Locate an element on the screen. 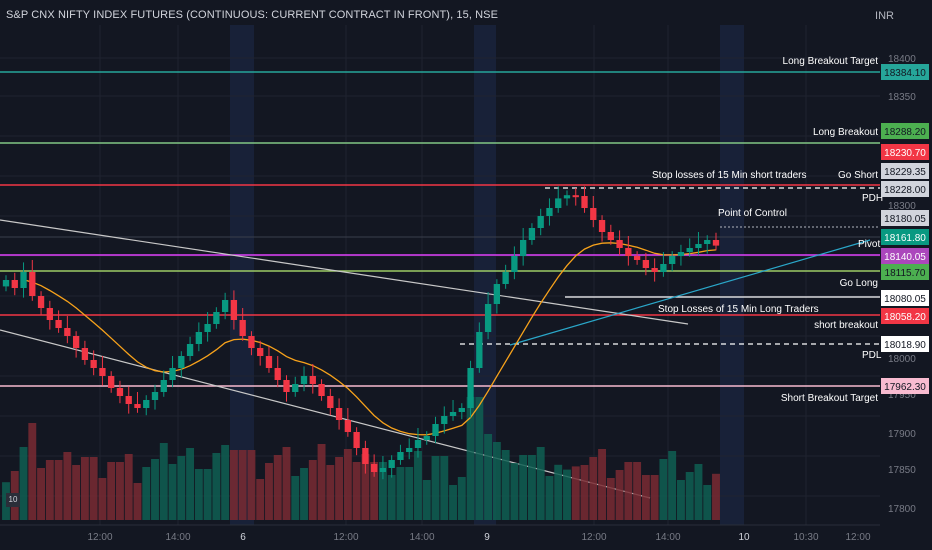 The image size is (932, 550). price-badge-text: 18230.70 is located at coordinates (905, 153).